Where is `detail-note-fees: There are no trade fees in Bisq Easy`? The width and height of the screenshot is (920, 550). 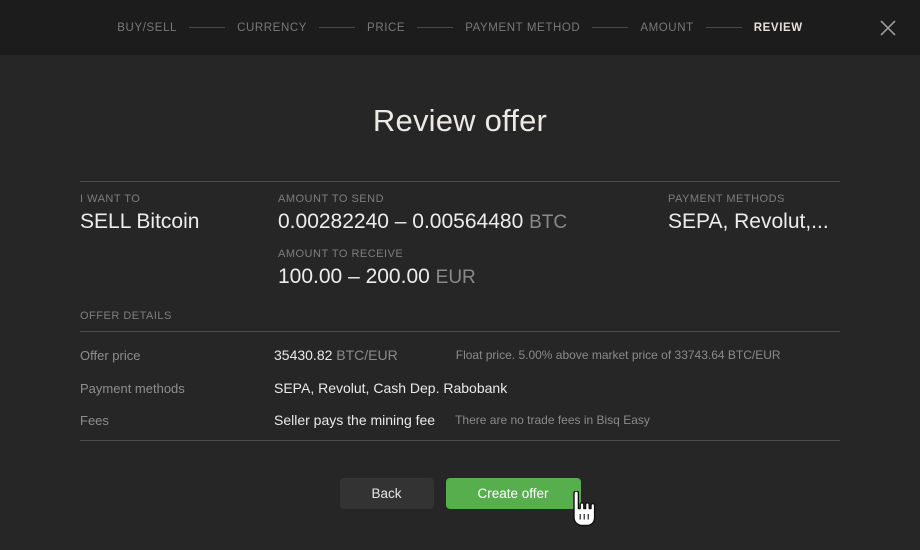 detail-note-fees: There are no trade fees in Bisq Easy is located at coordinates (552, 420).